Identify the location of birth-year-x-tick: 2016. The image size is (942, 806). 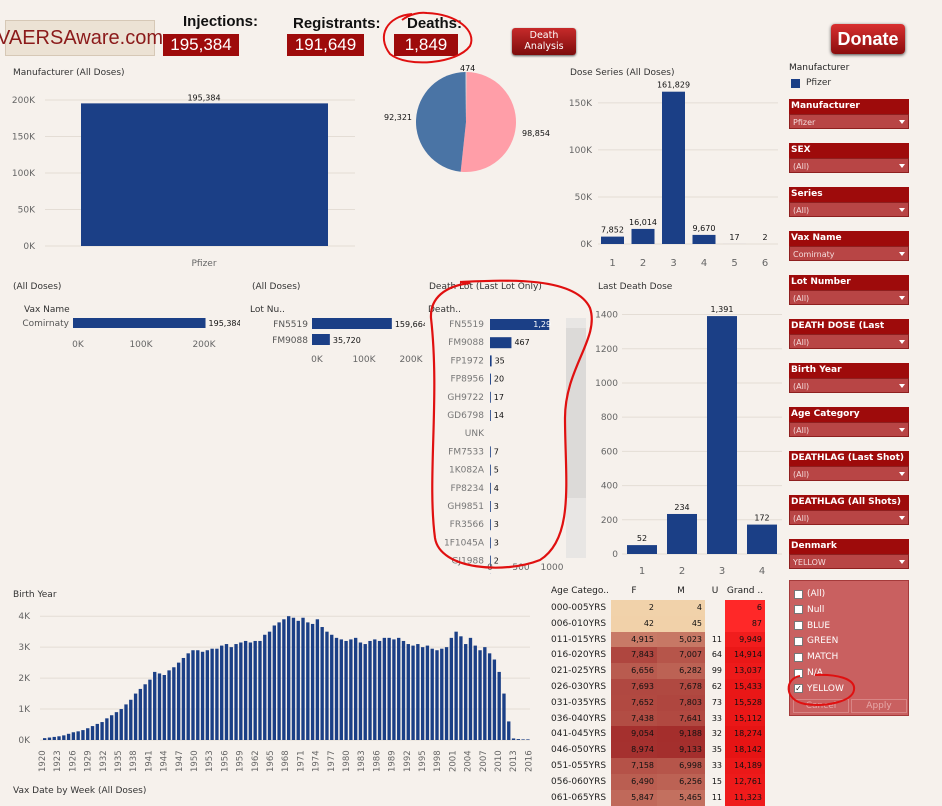
(529, 761).